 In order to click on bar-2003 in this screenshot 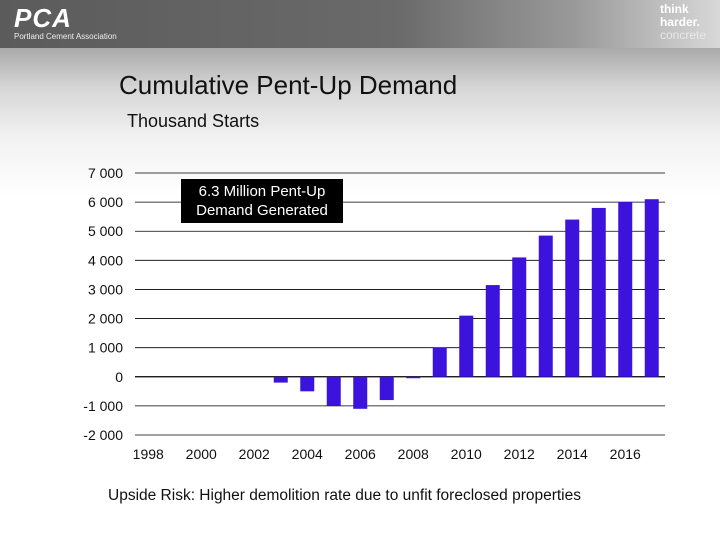, I will do `click(280, 379)`.